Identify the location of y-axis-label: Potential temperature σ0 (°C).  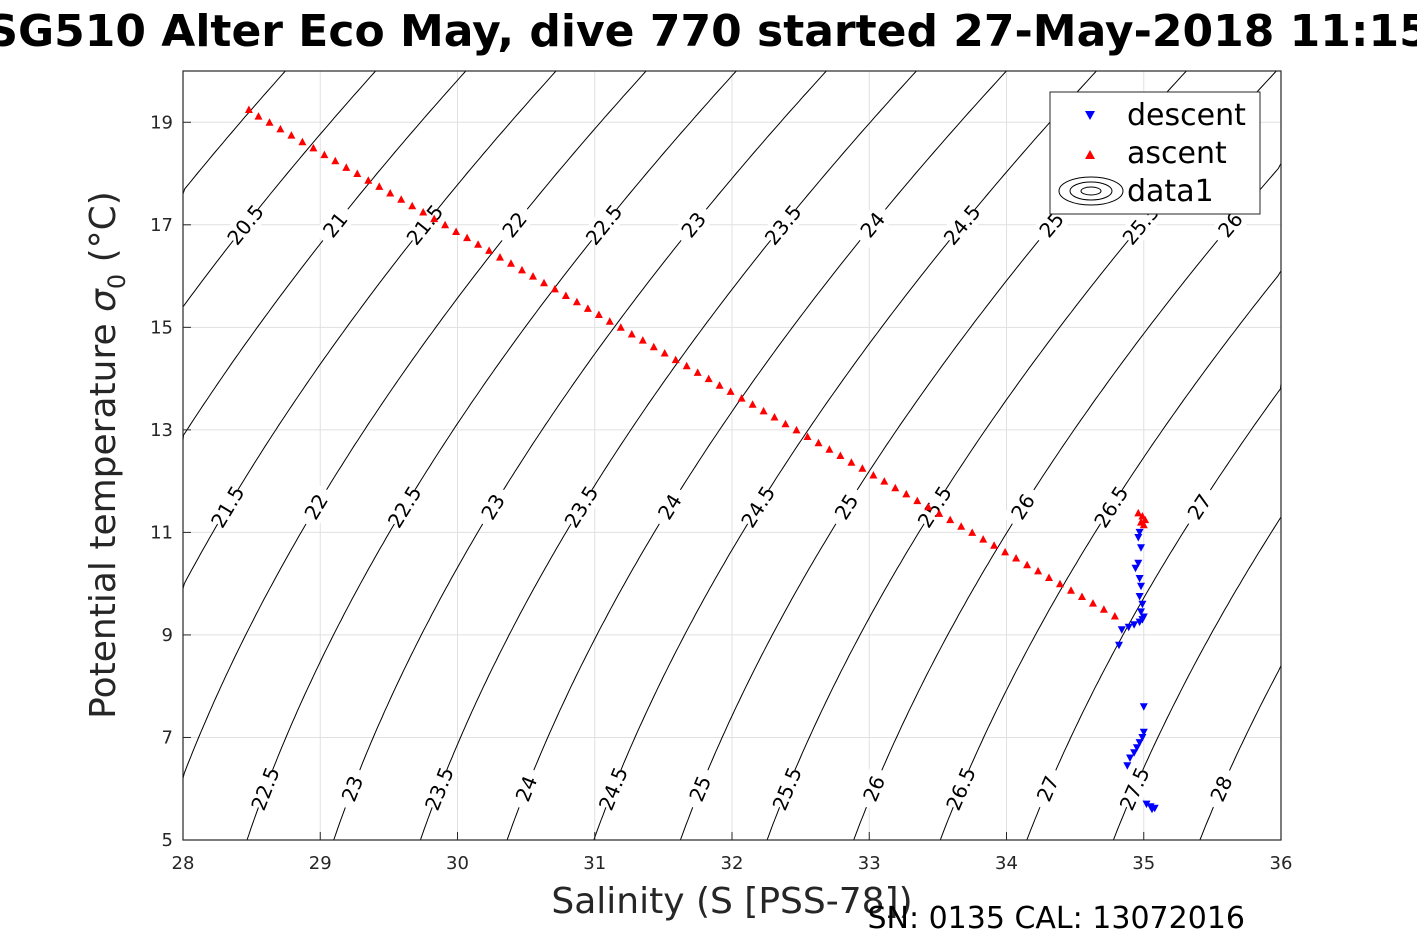
(107, 455).